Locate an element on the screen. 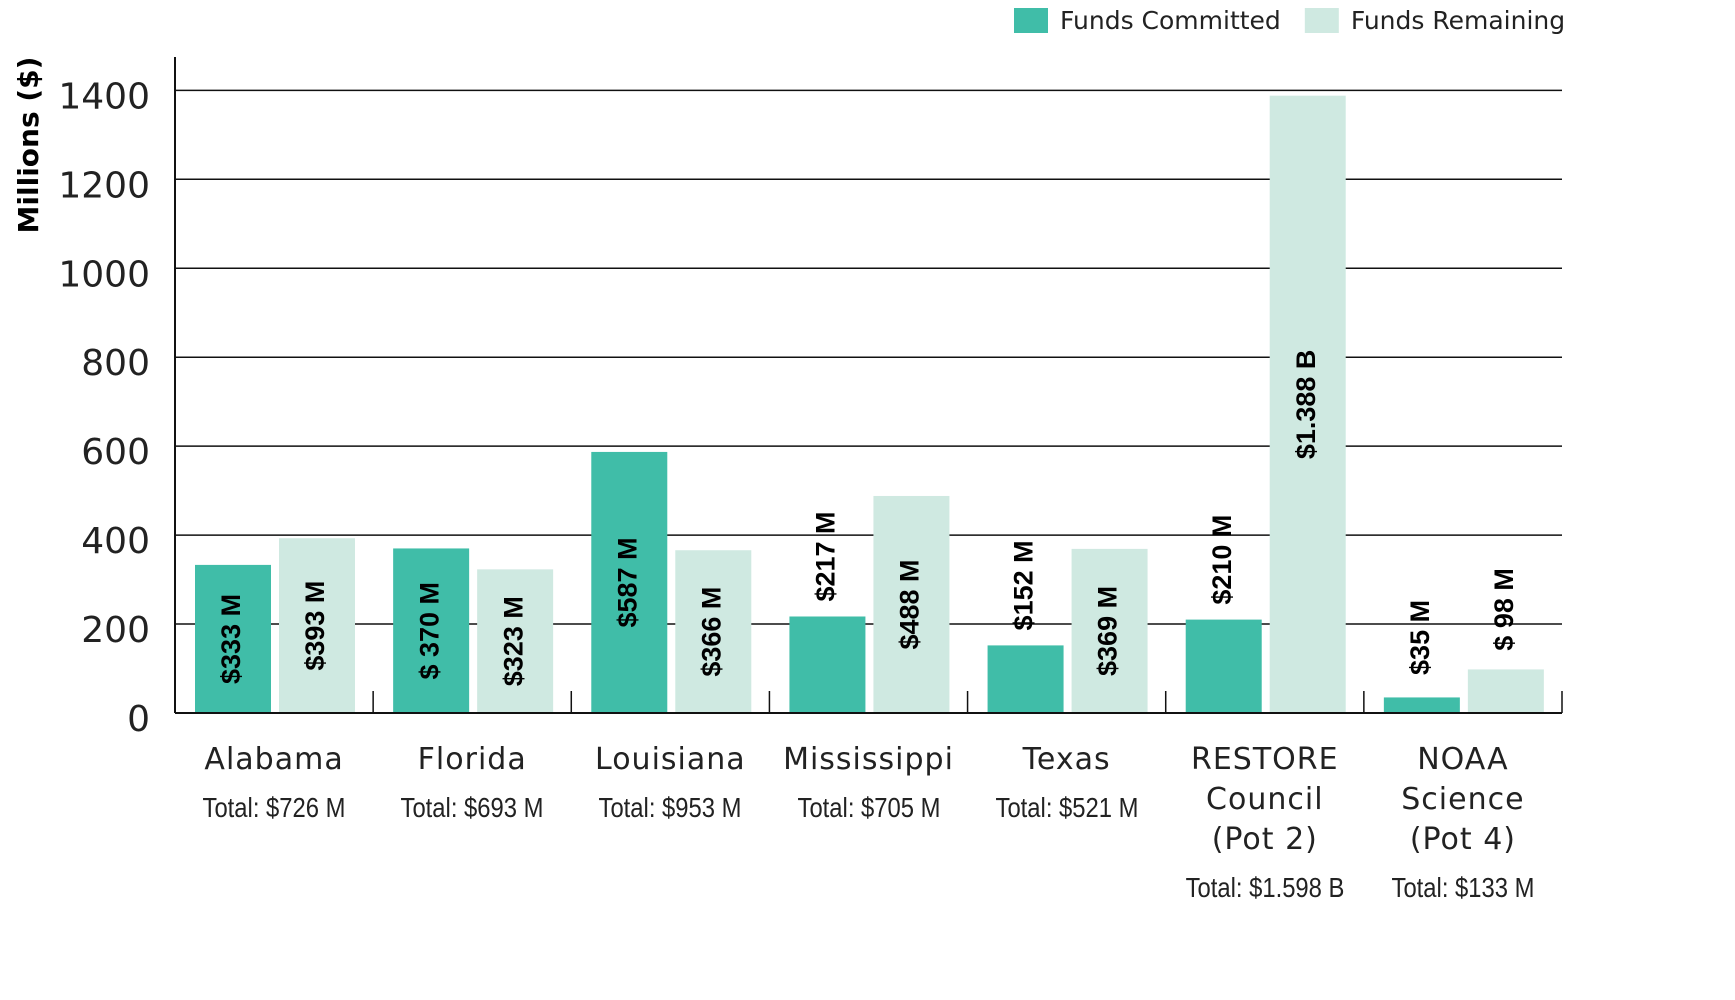 The height and width of the screenshot is (1000, 1735). category-group: NOAA Science (Pot 4) Total: $133 M is located at coordinates (1463, 822).